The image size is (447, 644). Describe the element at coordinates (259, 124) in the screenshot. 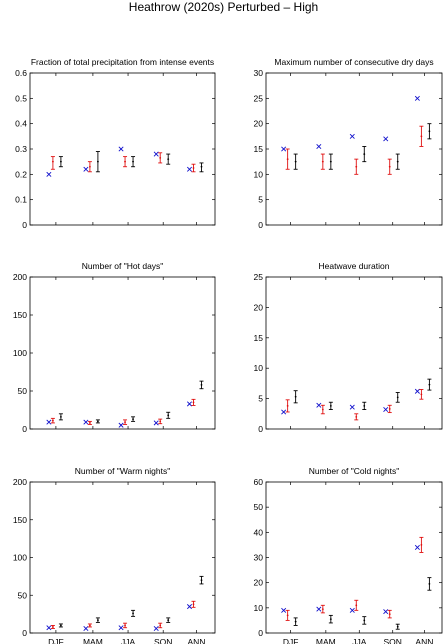

I see `y-tick-label: 20` at that location.